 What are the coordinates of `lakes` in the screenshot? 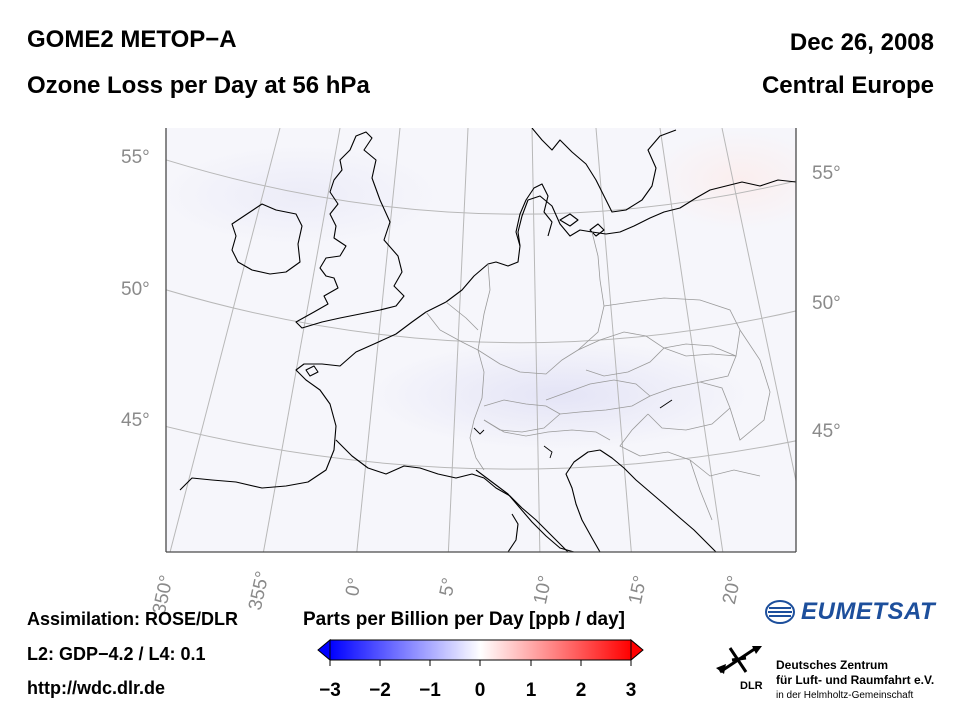 It's located at (573, 429).